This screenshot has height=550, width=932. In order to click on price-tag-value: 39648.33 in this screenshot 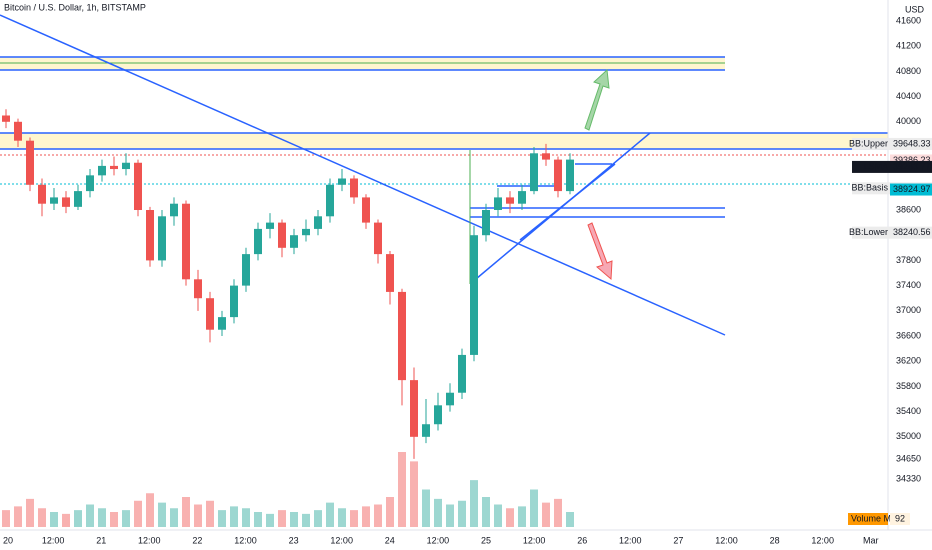, I will do `click(912, 143)`.